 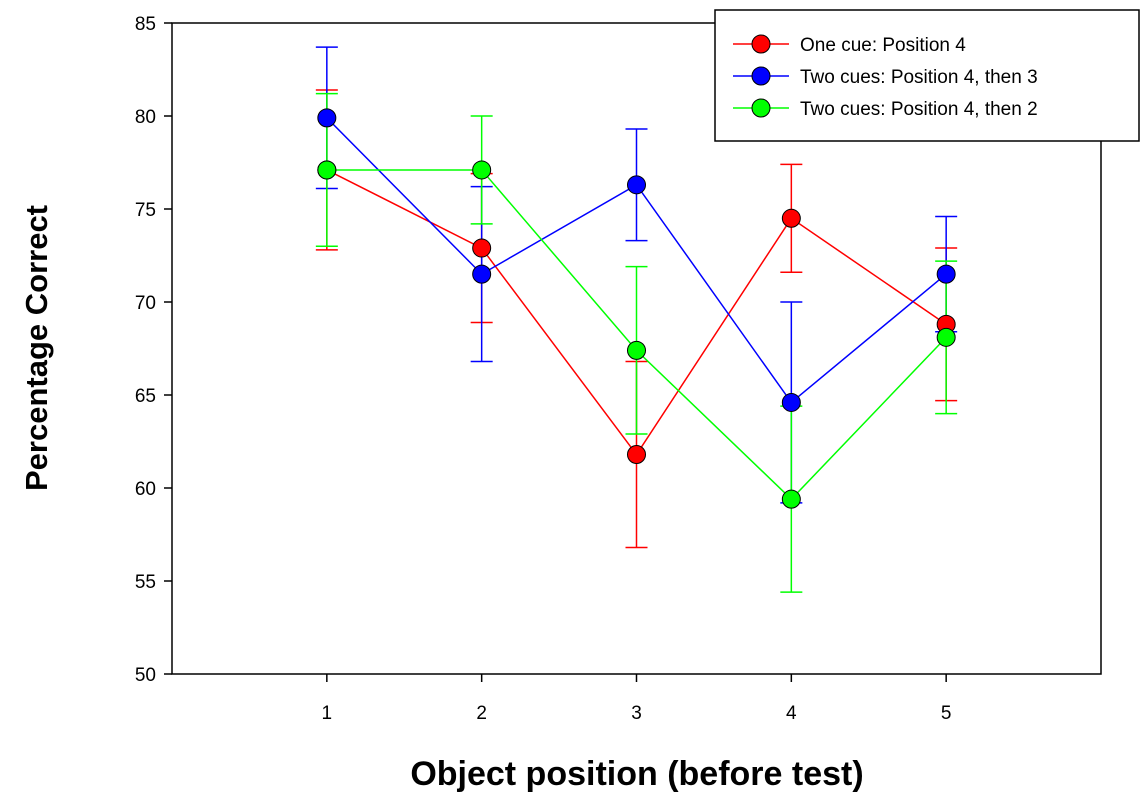 What do you see at coordinates (145, 303) in the screenshot?
I see `y-tick-label: 70` at bounding box center [145, 303].